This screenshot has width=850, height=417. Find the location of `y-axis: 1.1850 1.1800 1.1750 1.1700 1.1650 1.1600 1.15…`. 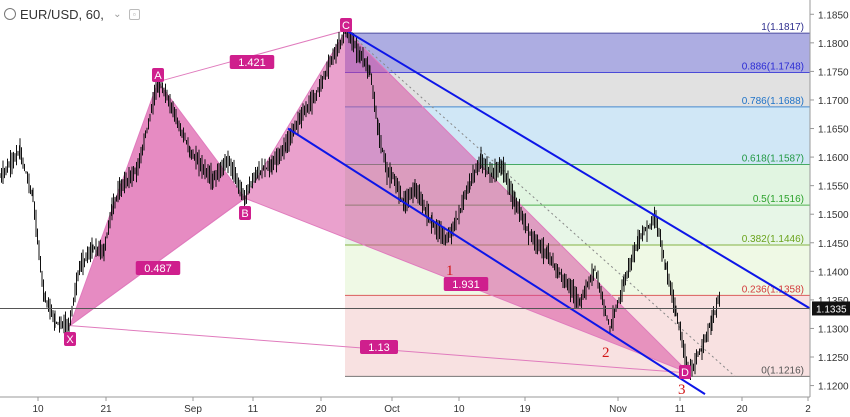

y-axis: 1.1850 1.1800 1.1750 1.1700 1.1650 1.1600 1.15… is located at coordinates (829, 198).